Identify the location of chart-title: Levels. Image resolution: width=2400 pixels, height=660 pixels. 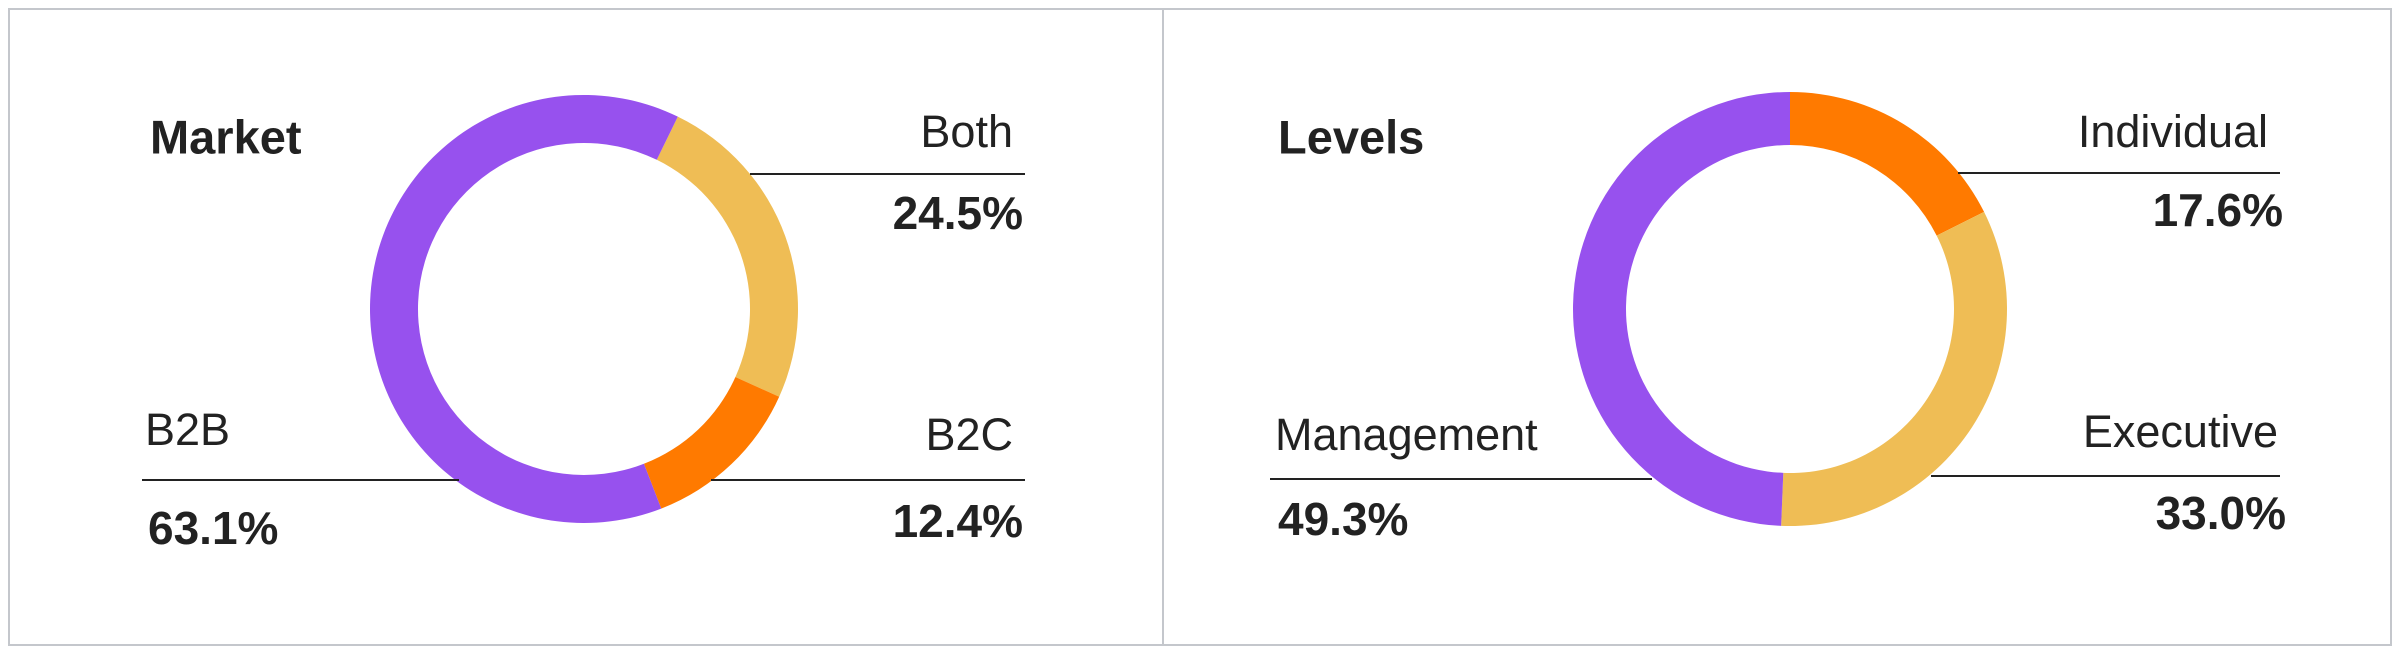
(1351, 136).